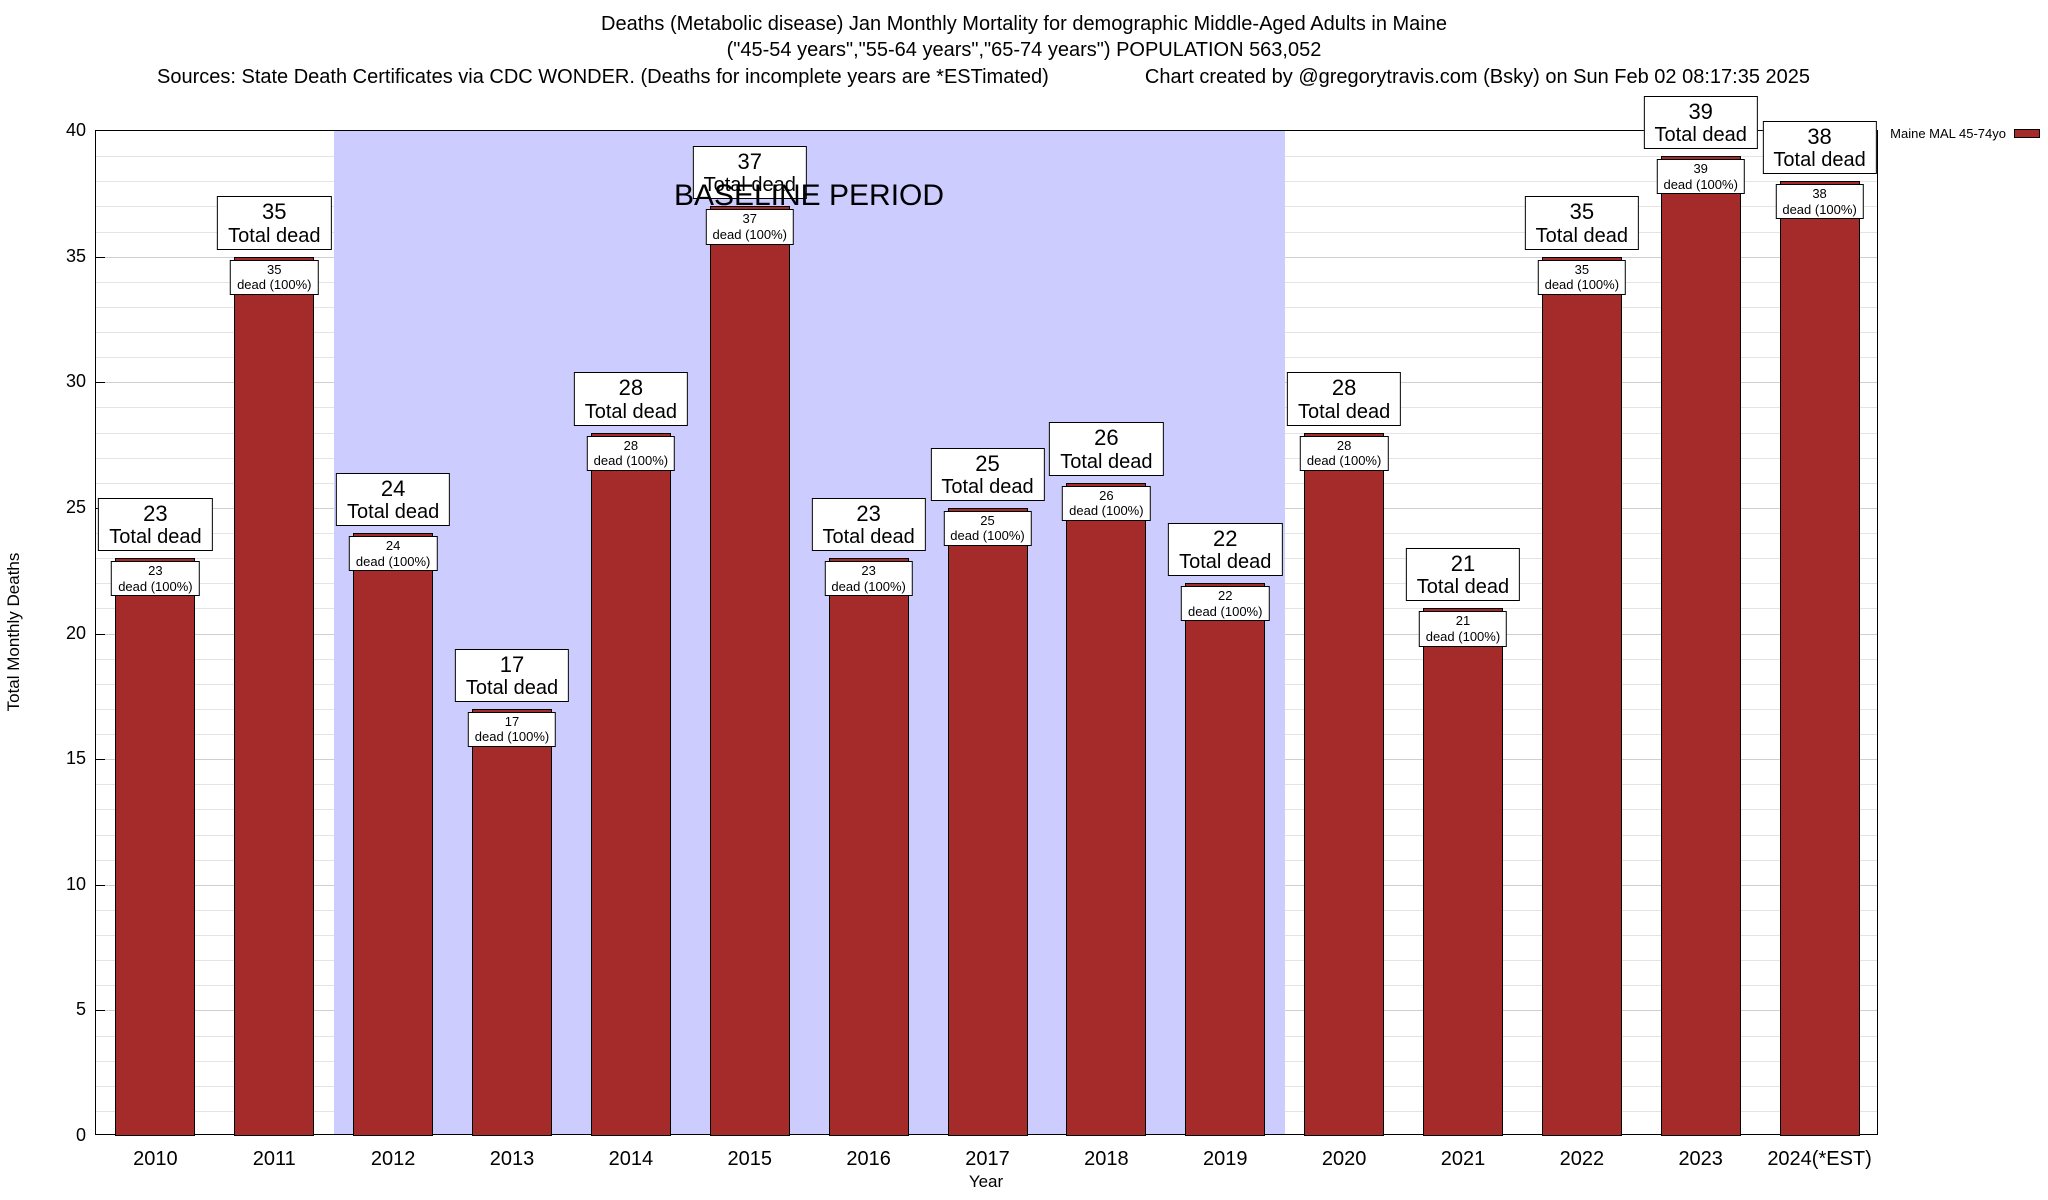 This screenshot has height=1200, width=2048. What do you see at coordinates (1225, 549) in the screenshot?
I see `bar-total-label: 22 Total dead` at bounding box center [1225, 549].